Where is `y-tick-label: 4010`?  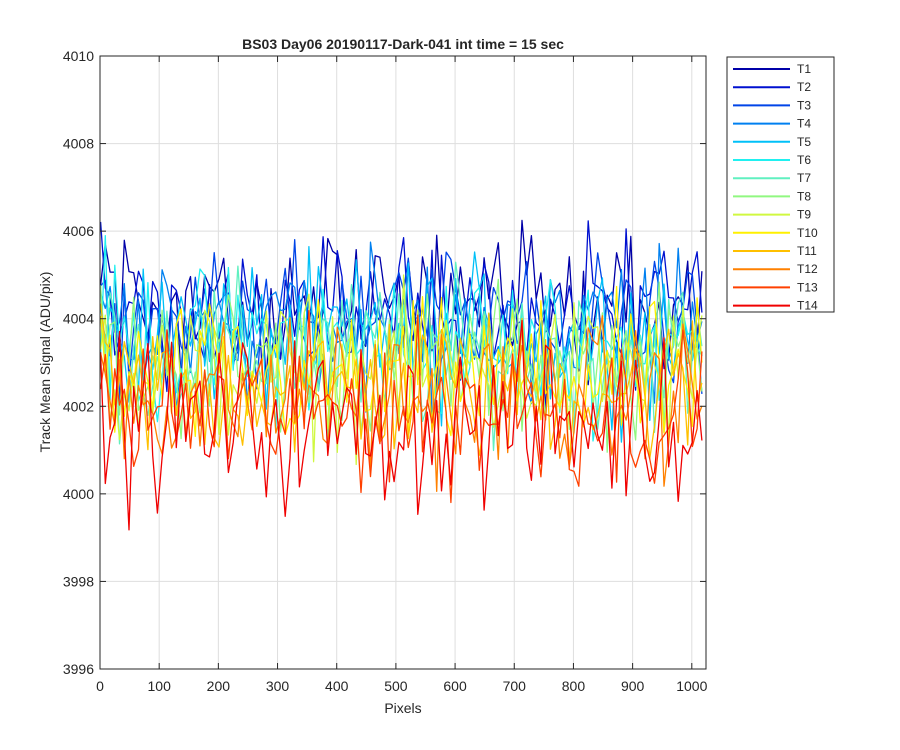
y-tick-label: 4010 is located at coordinates (78, 56).